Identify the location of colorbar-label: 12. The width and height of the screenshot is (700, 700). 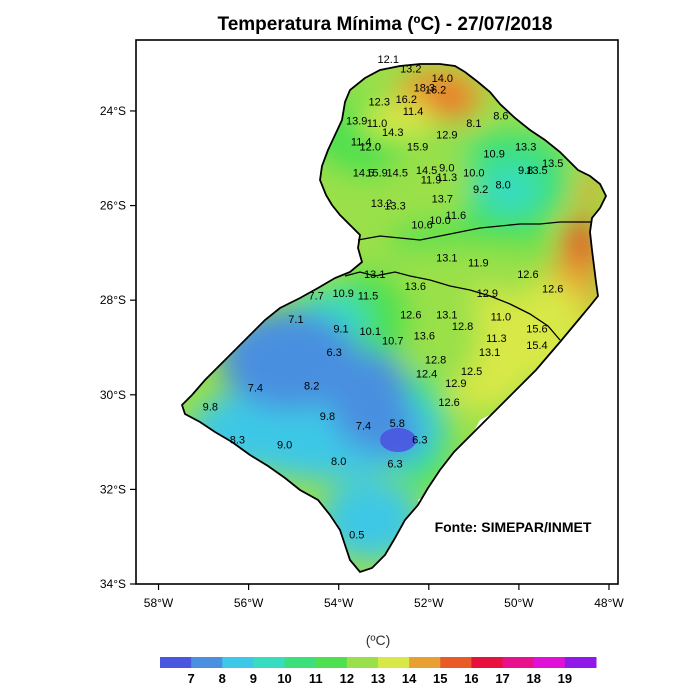
(347, 678).